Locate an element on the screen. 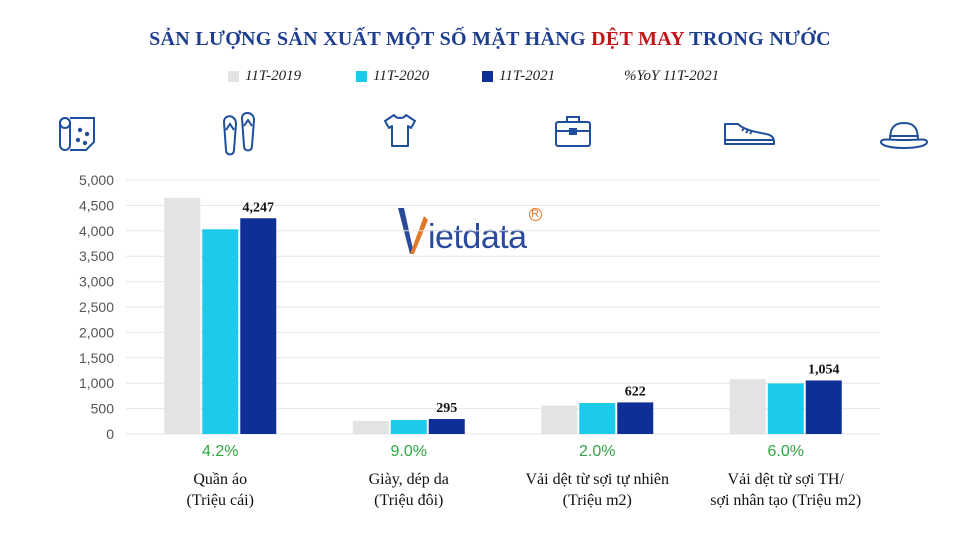 The image size is (980, 551). legend-item-2019: 11T-2019 is located at coordinates (264, 76).